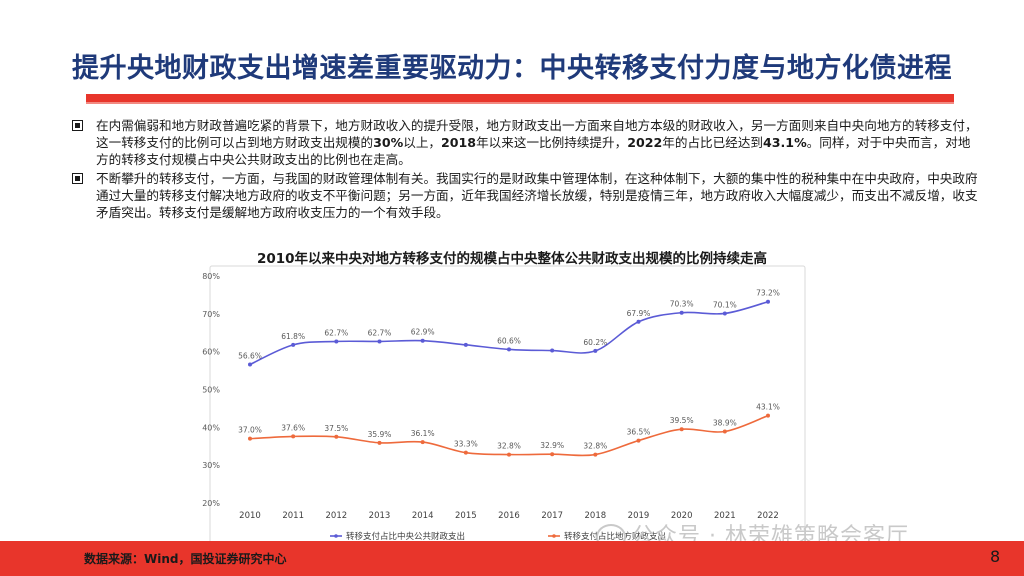  I want to click on data-label: 33.3%, so click(466, 444).